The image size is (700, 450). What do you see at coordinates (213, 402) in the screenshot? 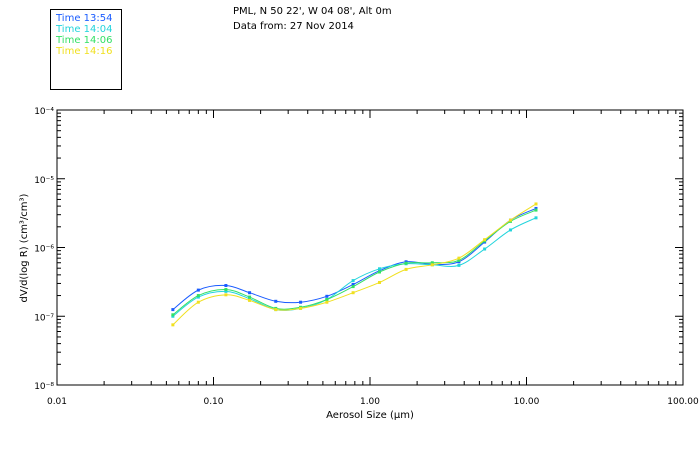
I see `x-tick-label: 0.10` at bounding box center [213, 402].